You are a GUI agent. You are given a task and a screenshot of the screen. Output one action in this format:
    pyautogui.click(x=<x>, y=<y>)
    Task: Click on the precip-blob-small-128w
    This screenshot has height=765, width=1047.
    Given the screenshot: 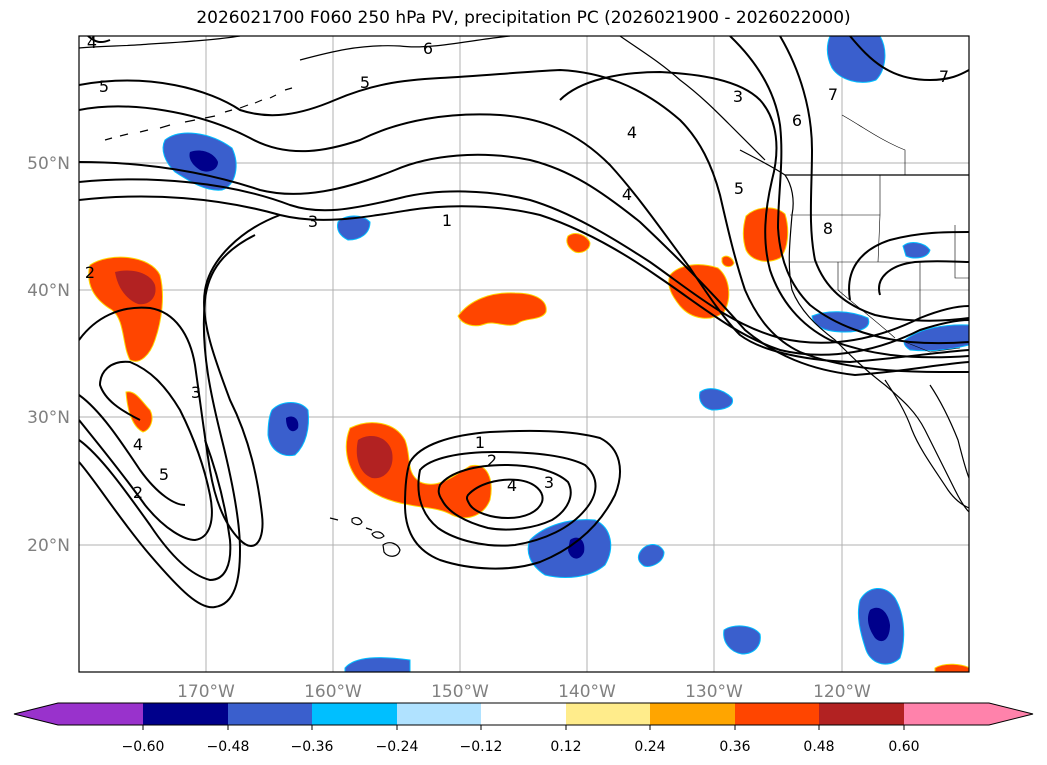 What is the action you would take?
    pyautogui.click(x=728, y=261)
    